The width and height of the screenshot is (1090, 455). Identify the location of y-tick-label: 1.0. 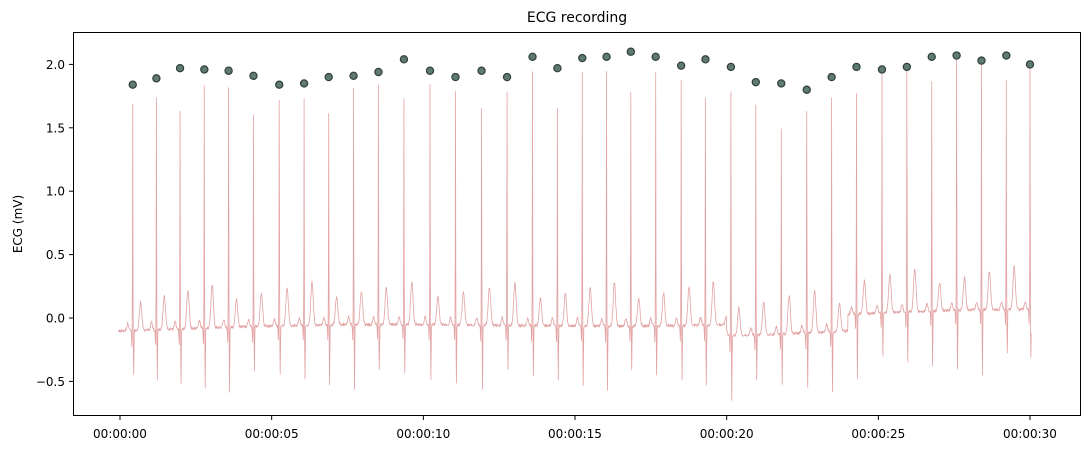
(55, 192).